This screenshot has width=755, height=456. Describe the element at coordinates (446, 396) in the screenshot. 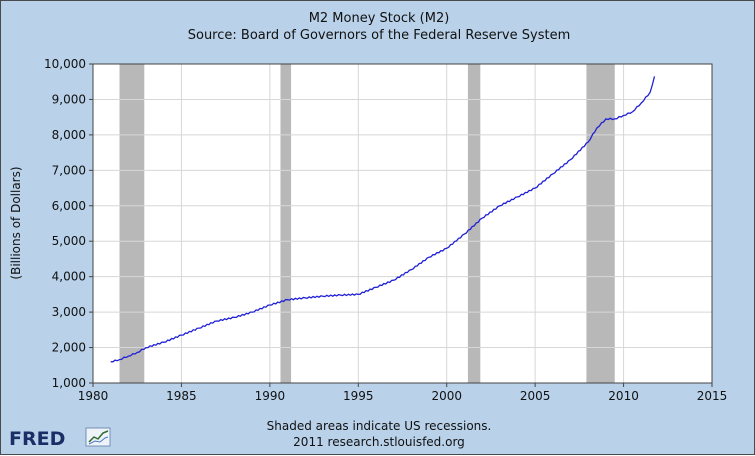

I see `x-tick-label: 2000` at that location.